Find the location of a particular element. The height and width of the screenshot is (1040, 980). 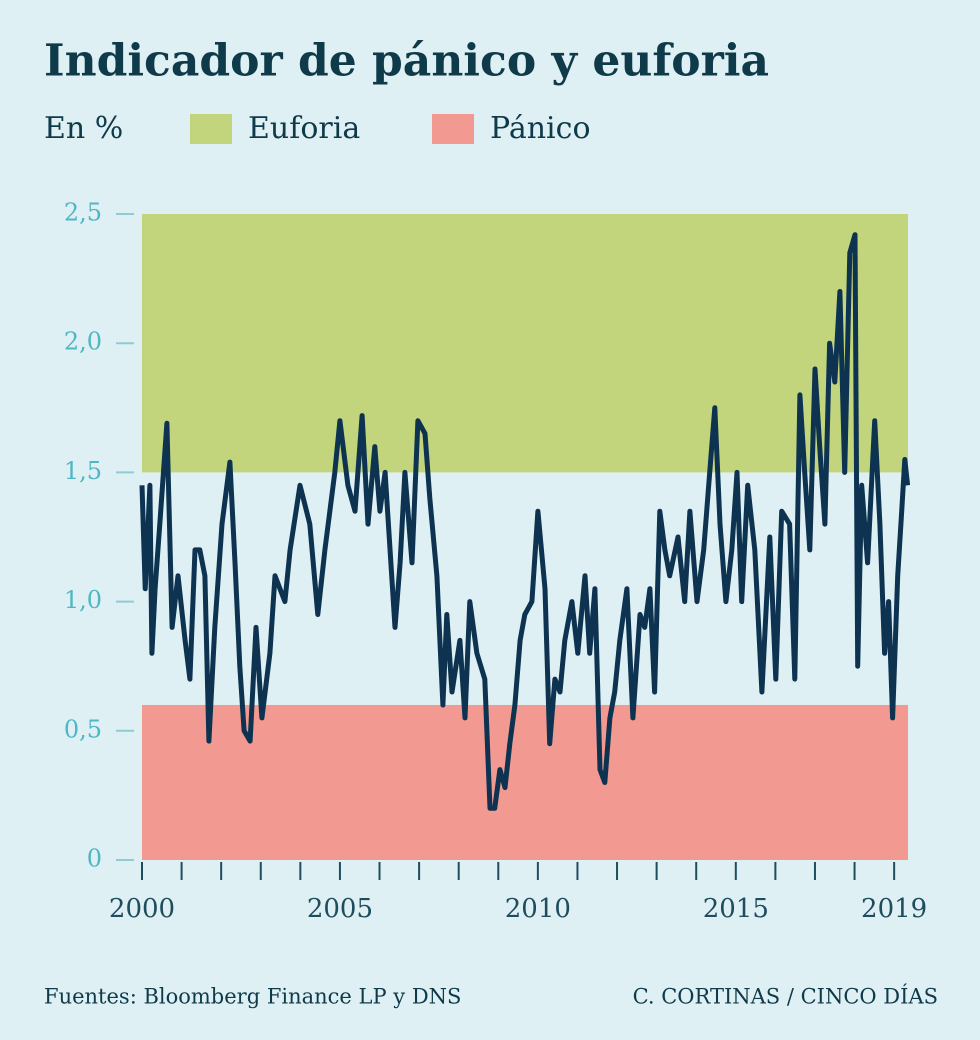

chart-title: Indicador de pánico y euforia is located at coordinates (406, 61).